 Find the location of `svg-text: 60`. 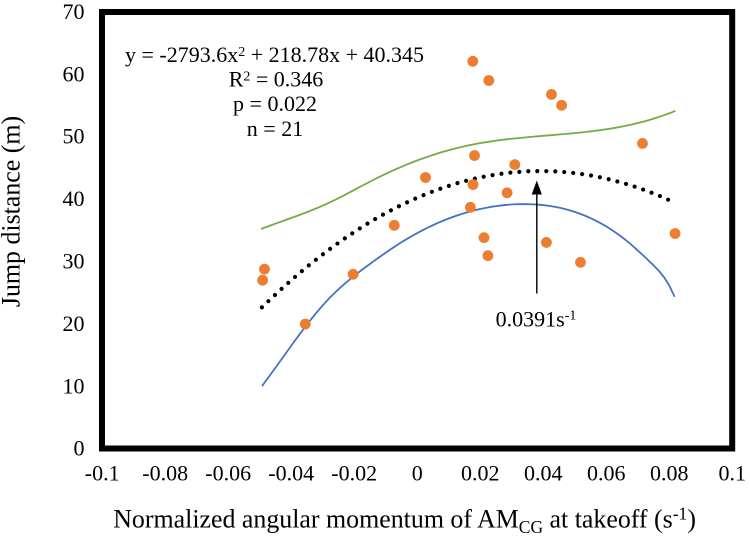

svg-text: 60 is located at coordinates (74, 73).